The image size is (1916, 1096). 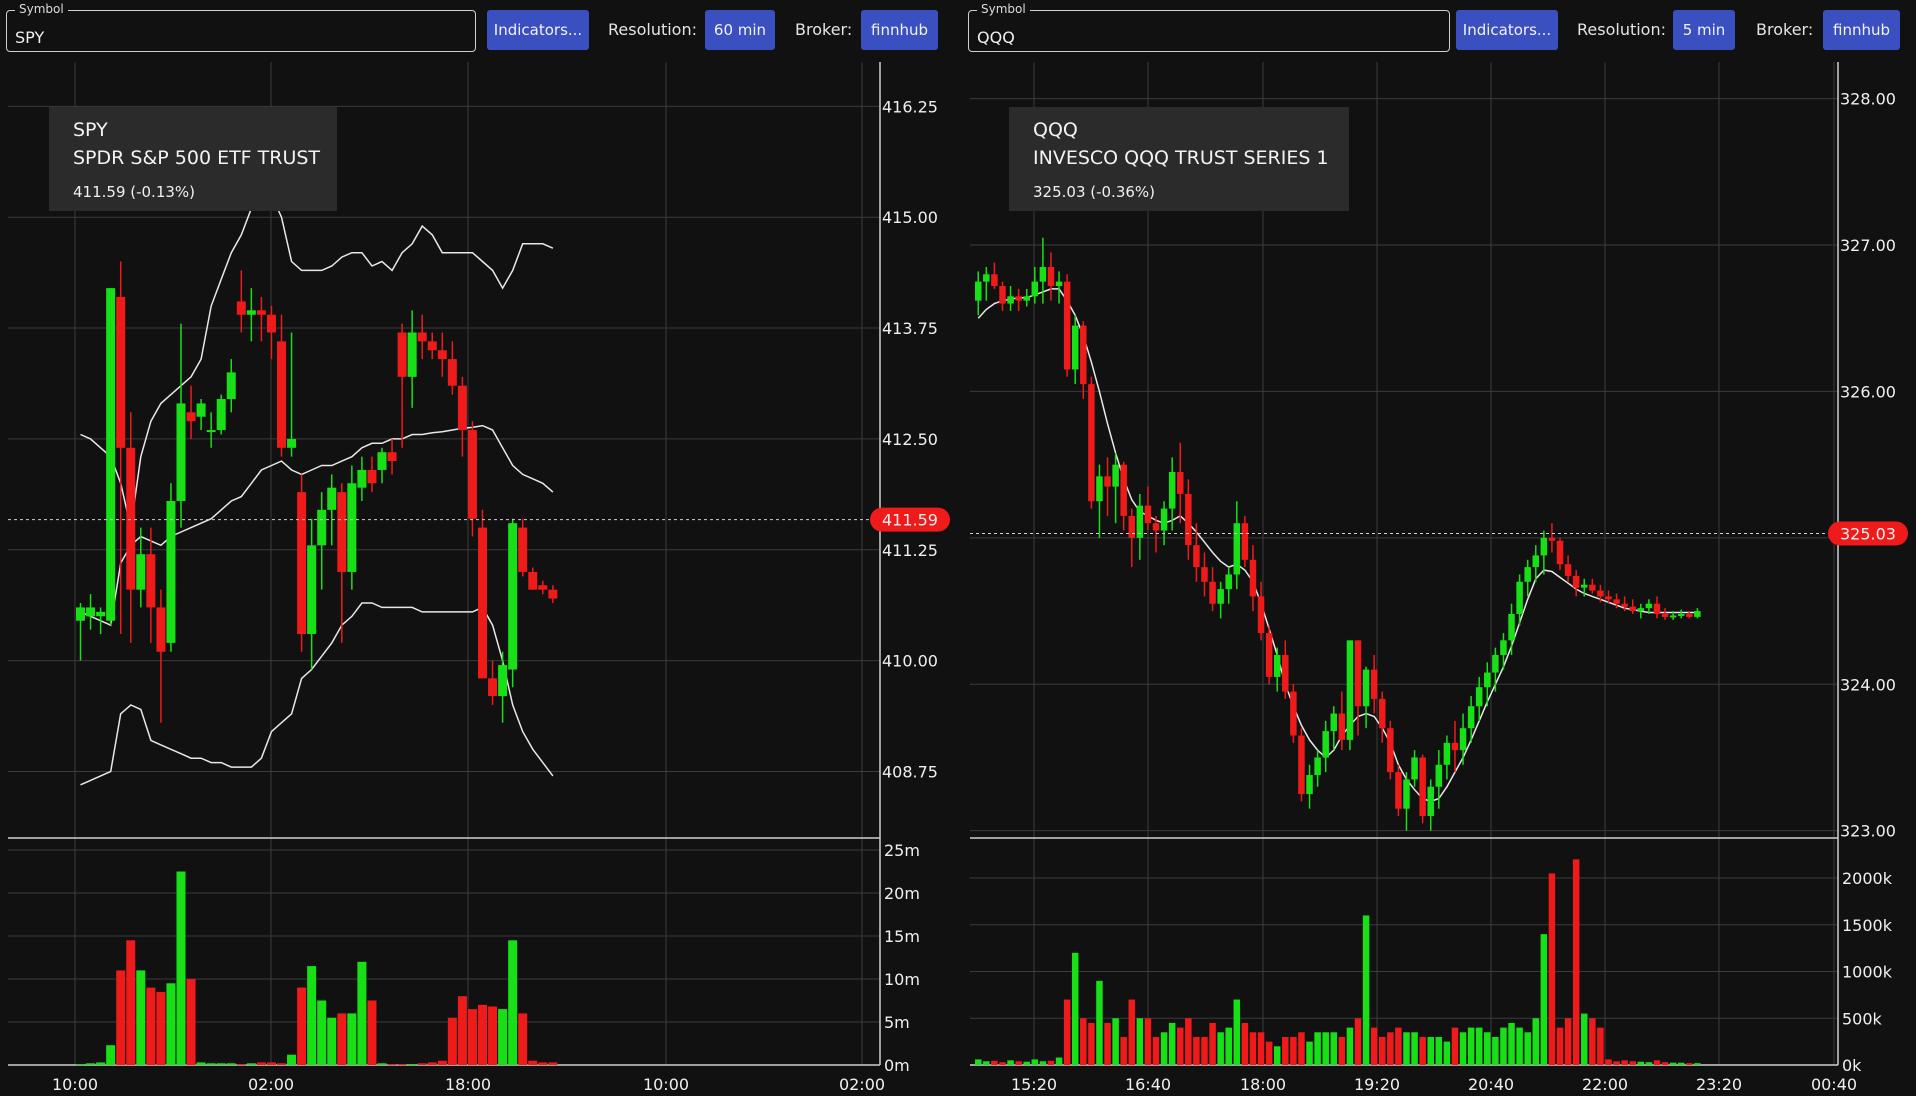 What do you see at coordinates (666, 1084) in the screenshot?
I see `time-tick-label: 10:00` at bounding box center [666, 1084].